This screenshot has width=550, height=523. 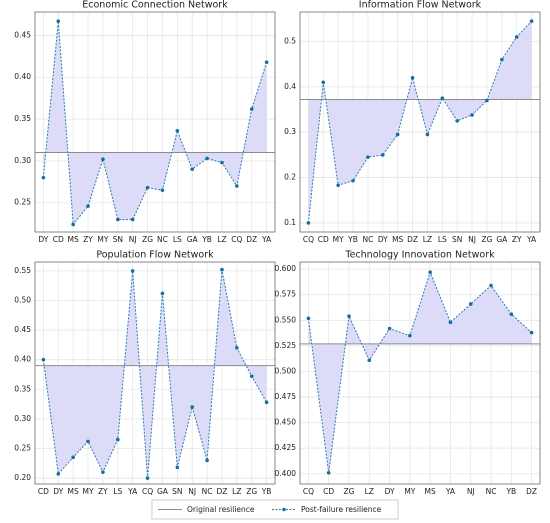 What do you see at coordinates (286, 447) in the screenshot?
I see `y-tick-label: 0.425` at bounding box center [286, 447].